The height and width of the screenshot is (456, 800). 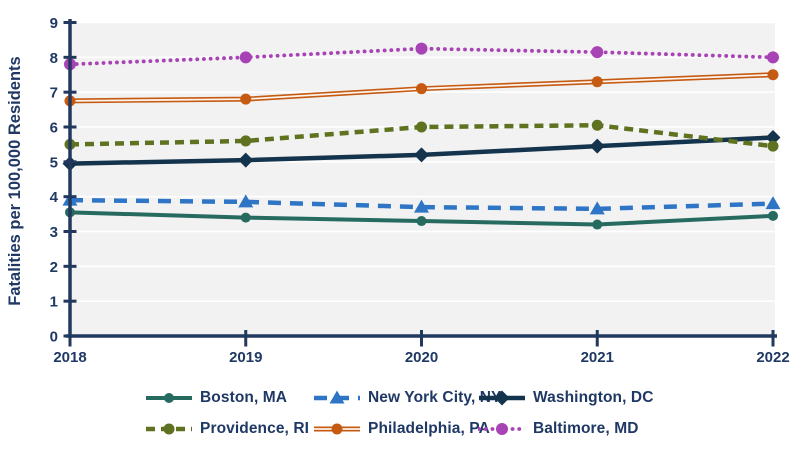 I want to click on legend-swatch-washington-dc, so click(x=502, y=398).